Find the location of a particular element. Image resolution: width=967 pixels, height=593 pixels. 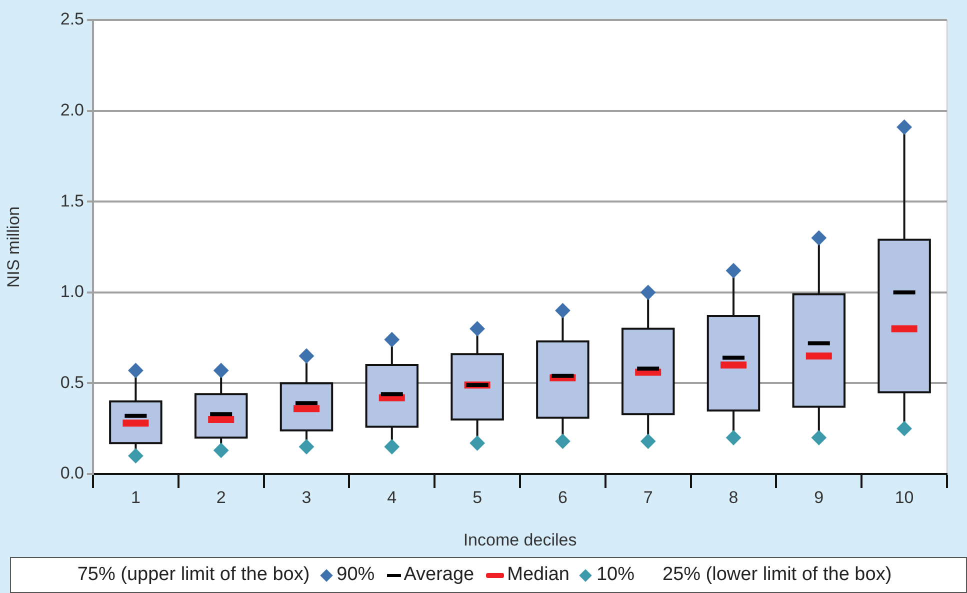

text: Median is located at coordinates (538, 575).